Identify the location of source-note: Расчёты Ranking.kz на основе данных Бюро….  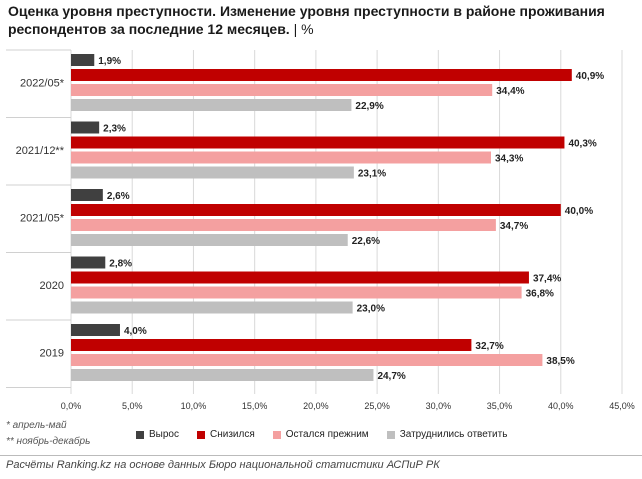
(223, 465).